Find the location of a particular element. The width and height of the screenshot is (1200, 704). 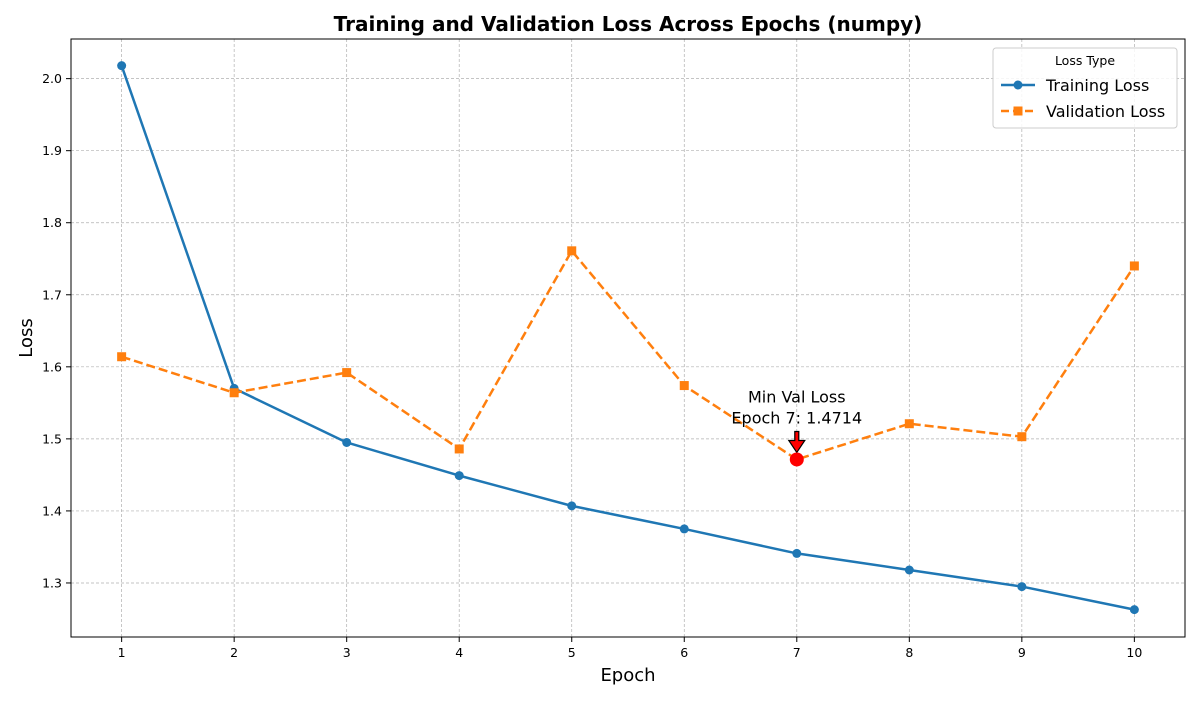

x-tick-label: 9 is located at coordinates (1022, 652).